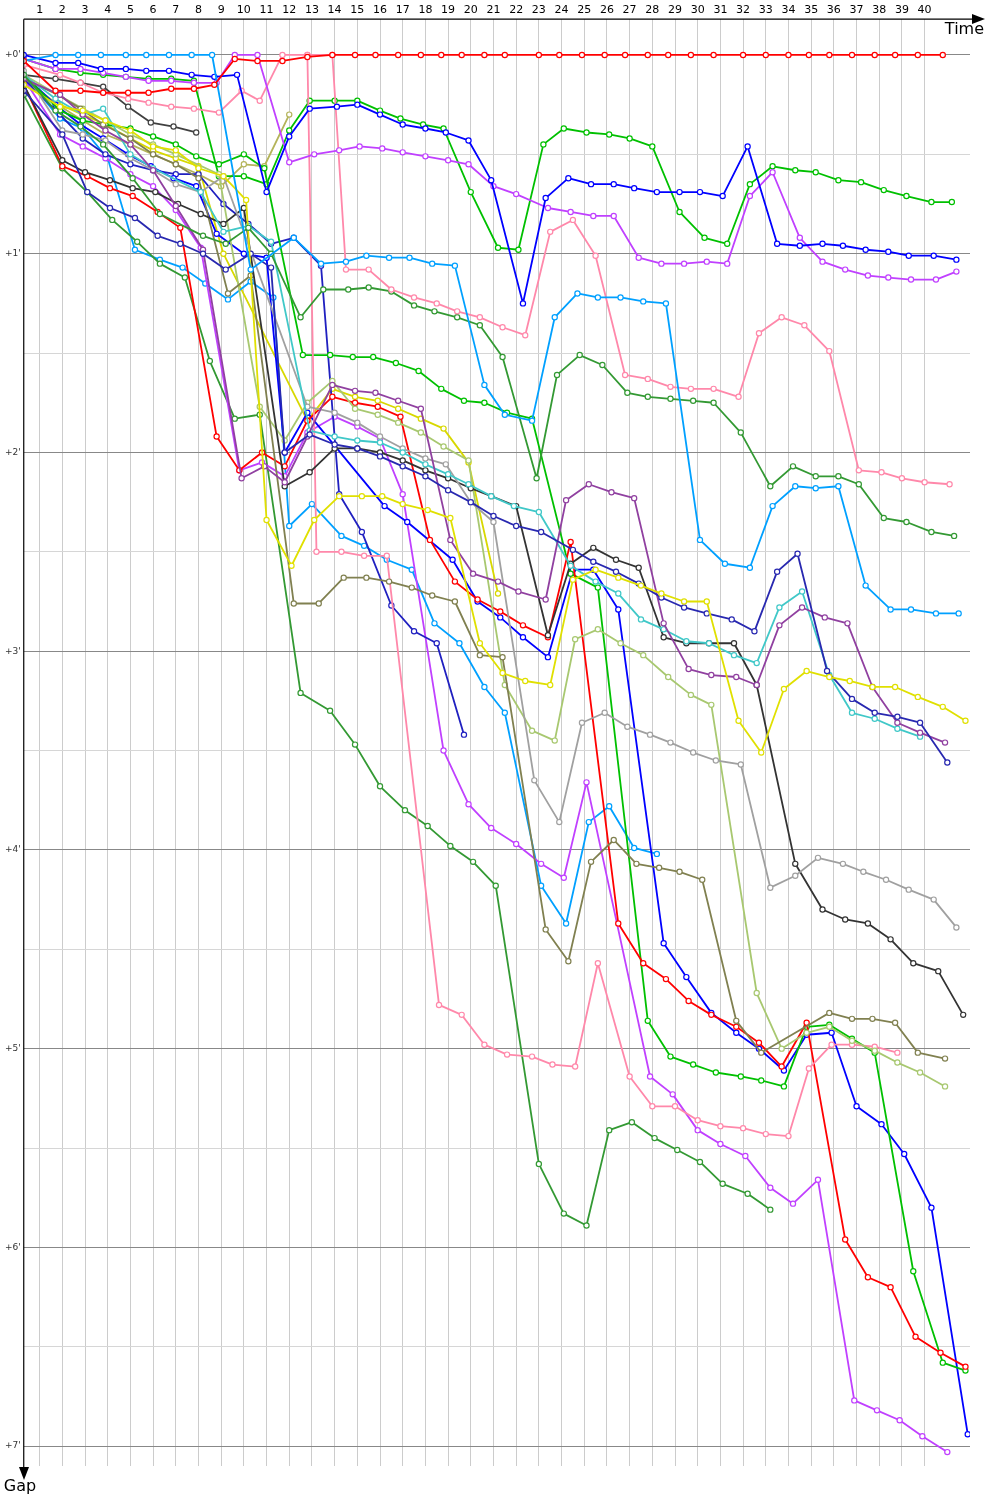  What do you see at coordinates (516, 10) in the screenshot?
I see `x-tick-label: 22` at bounding box center [516, 10].